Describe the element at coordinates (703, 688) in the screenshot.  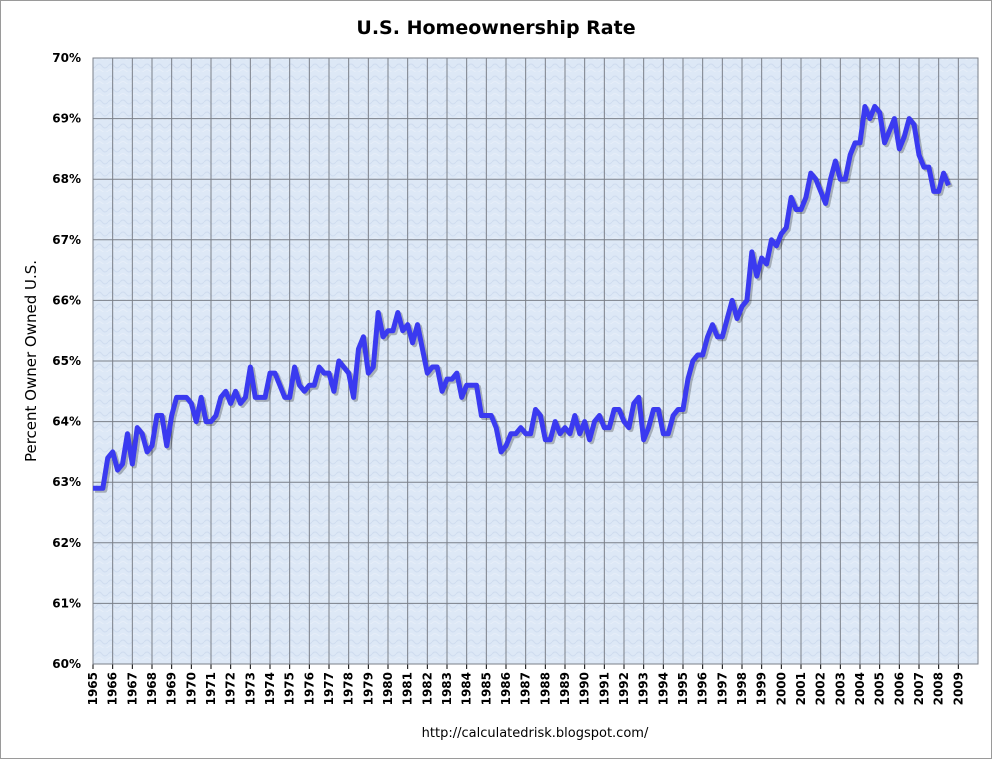
I see `x-tick-label: 1996` at that location.